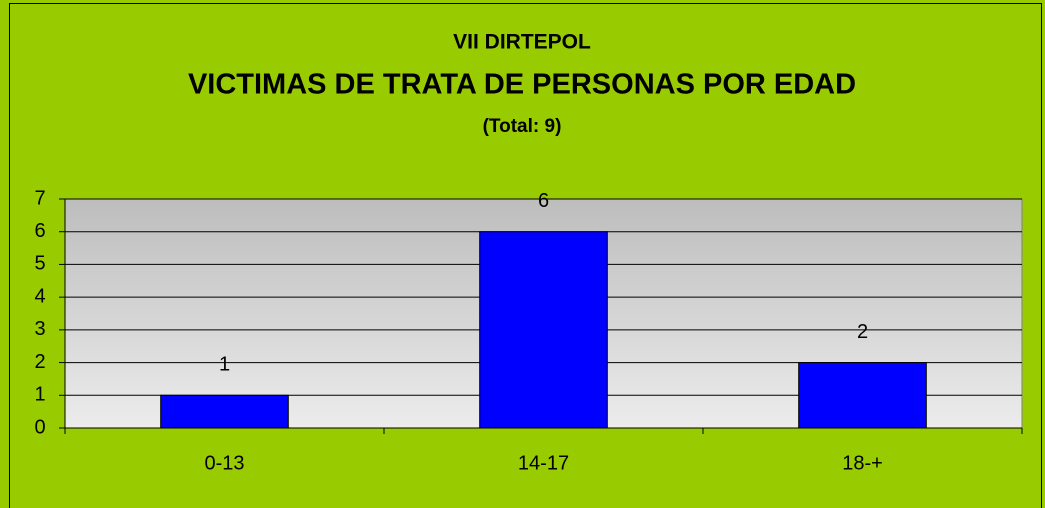 Image resolution: width=1045 pixels, height=508 pixels. Describe the element at coordinates (543, 201) in the screenshot. I see `data-label: 6` at that location.